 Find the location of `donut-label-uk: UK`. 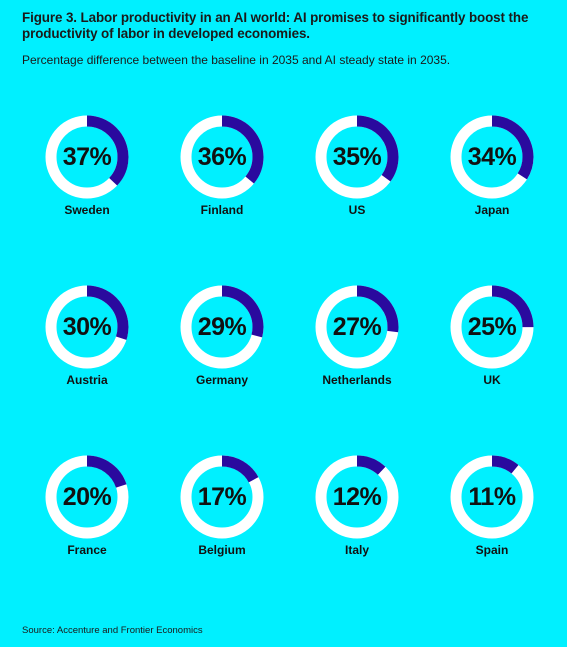

donut-label-uk: UK is located at coordinates (492, 380).